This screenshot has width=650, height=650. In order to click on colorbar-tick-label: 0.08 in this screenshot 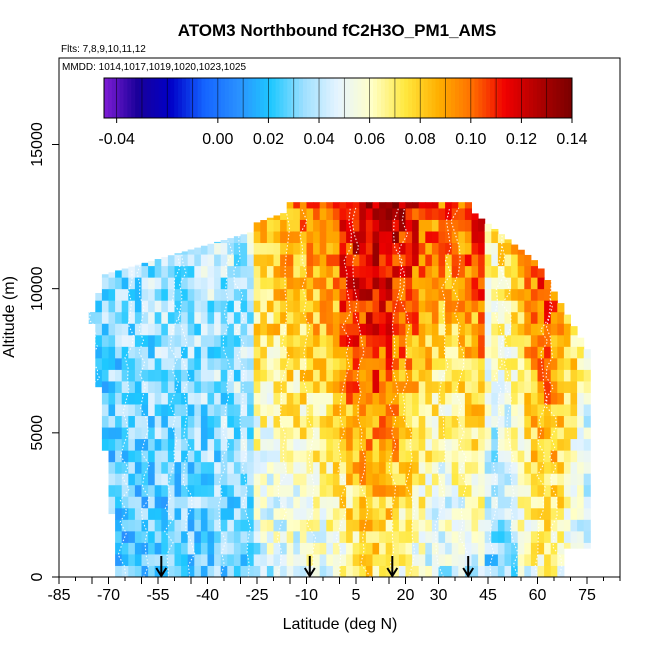, I will do `click(420, 139)`.